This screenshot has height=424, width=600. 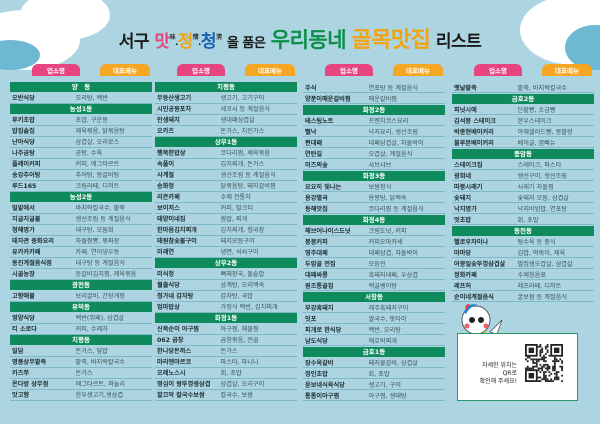 What do you see at coordinates (325, 385) in the screenshot?
I see `restaurant-name: 윤보네식육식당` at bounding box center [325, 385].